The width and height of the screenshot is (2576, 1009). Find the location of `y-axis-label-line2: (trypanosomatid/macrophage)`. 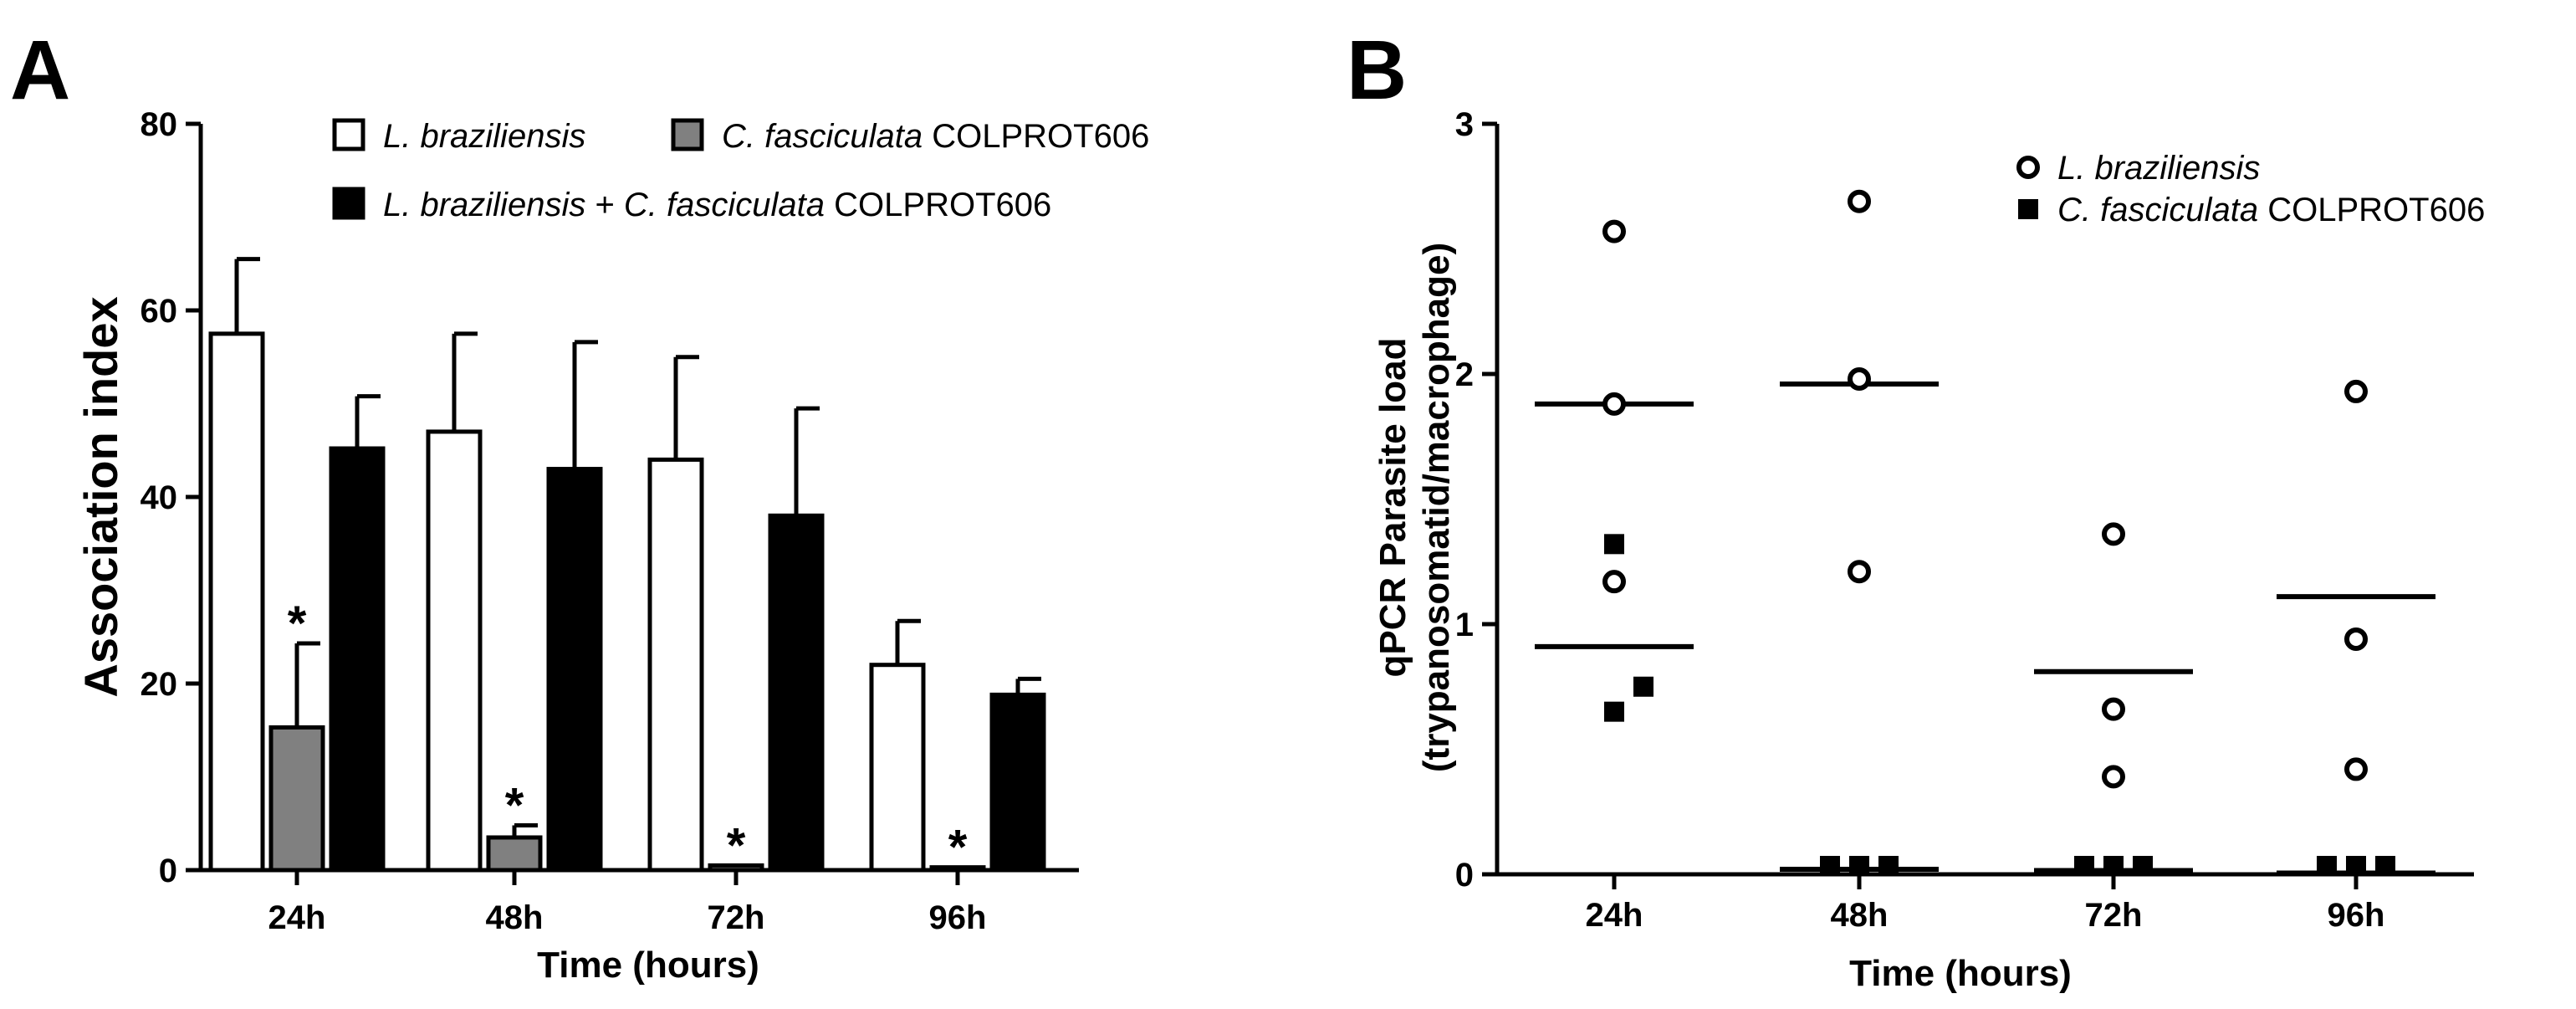

y-axis-label-line2: (trypanosomatid/macrophage) is located at coordinates (1436, 507).